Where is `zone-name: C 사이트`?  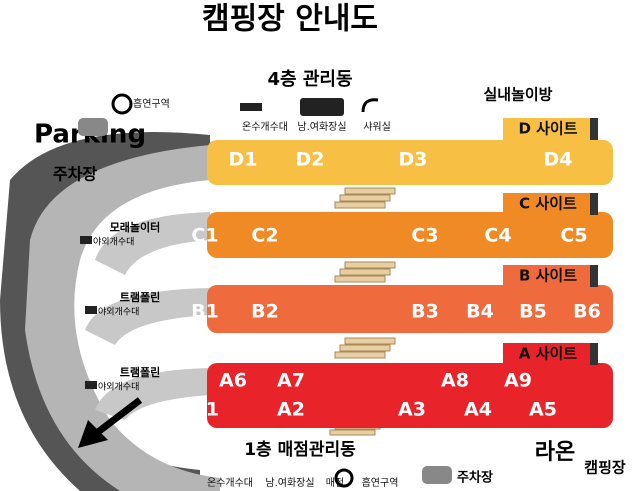
zone-name: C 사이트 is located at coordinates (548, 204).